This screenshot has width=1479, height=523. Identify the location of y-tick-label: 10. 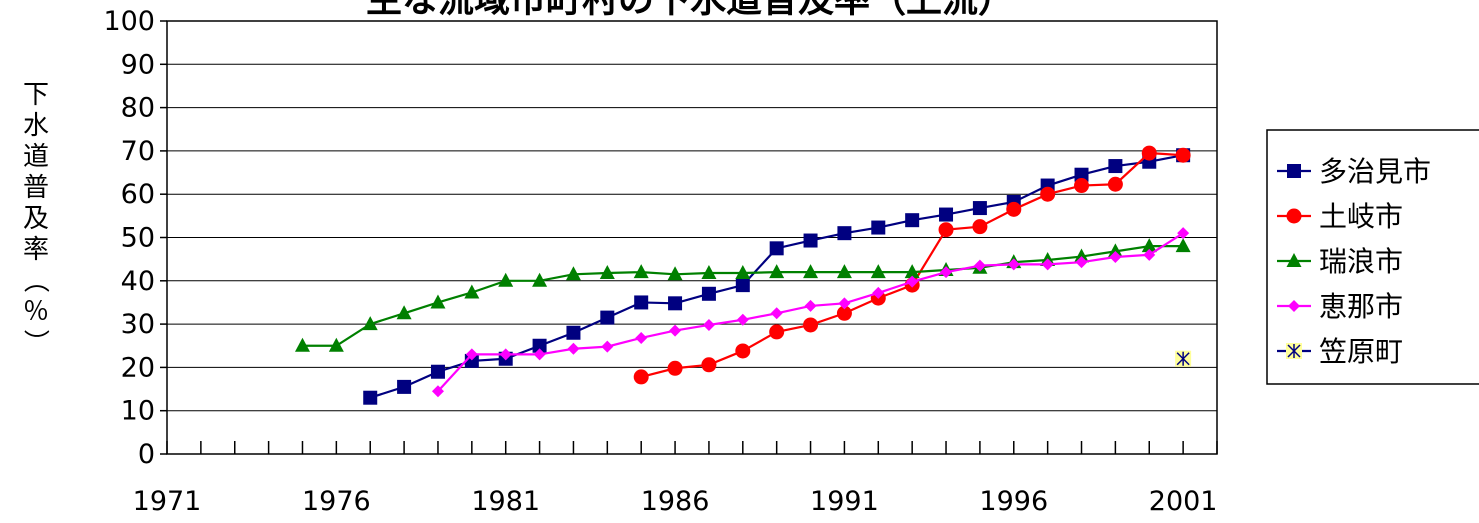
(138, 411).